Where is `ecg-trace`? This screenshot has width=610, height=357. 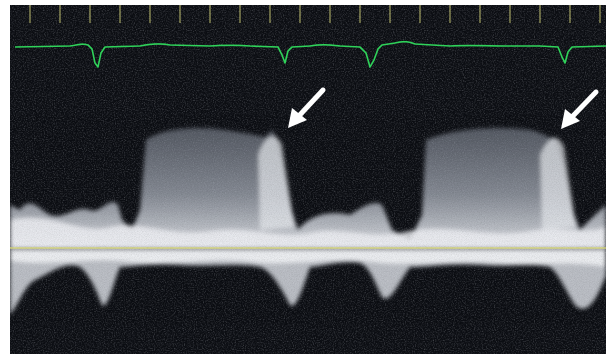 ecg-trace is located at coordinates (310, 54).